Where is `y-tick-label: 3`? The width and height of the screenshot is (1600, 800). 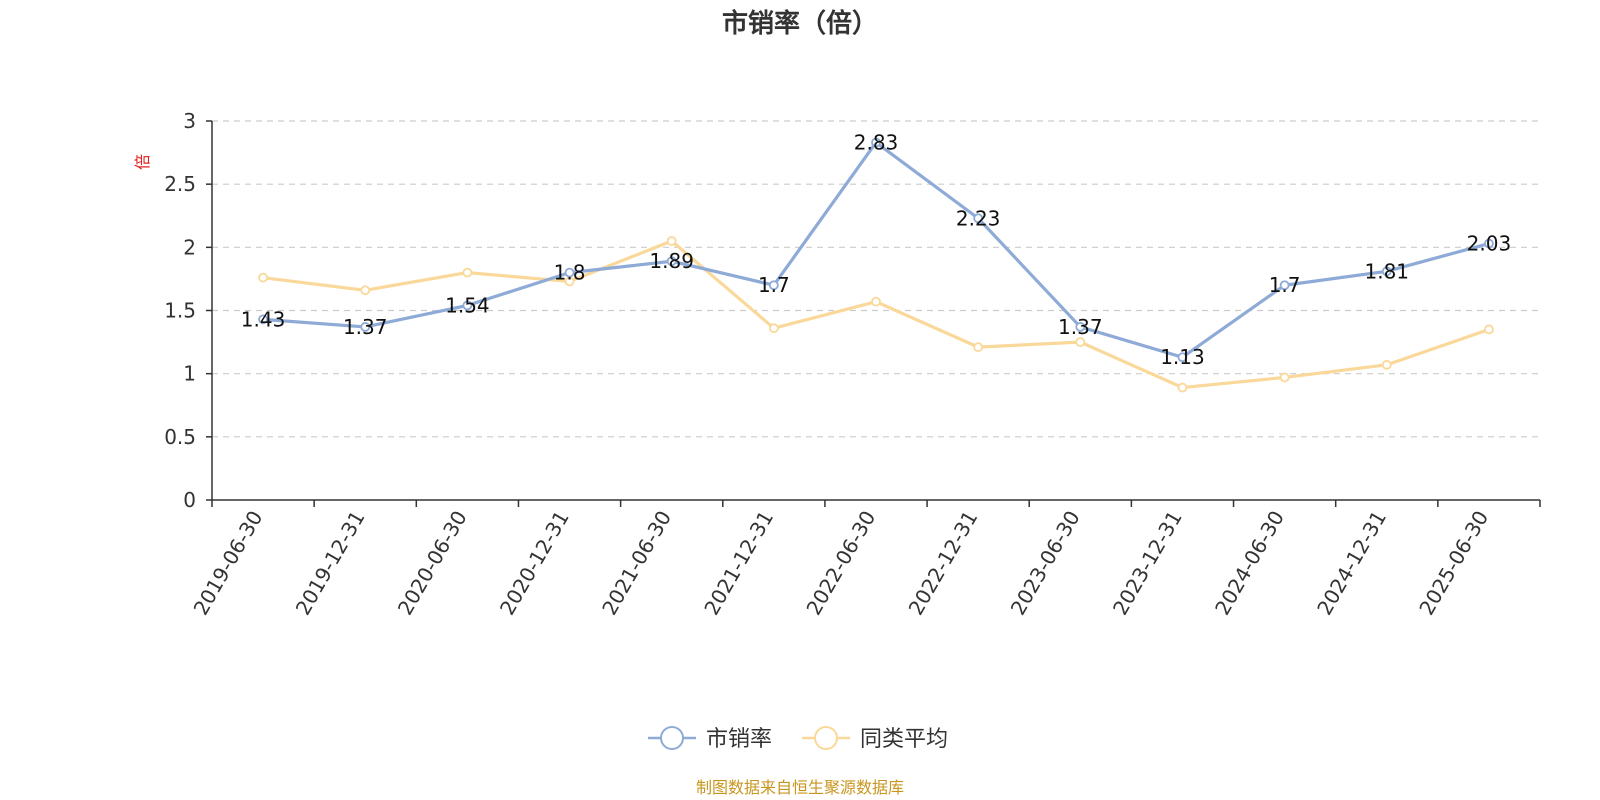 y-tick-label: 3 is located at coordinates (189, 121).